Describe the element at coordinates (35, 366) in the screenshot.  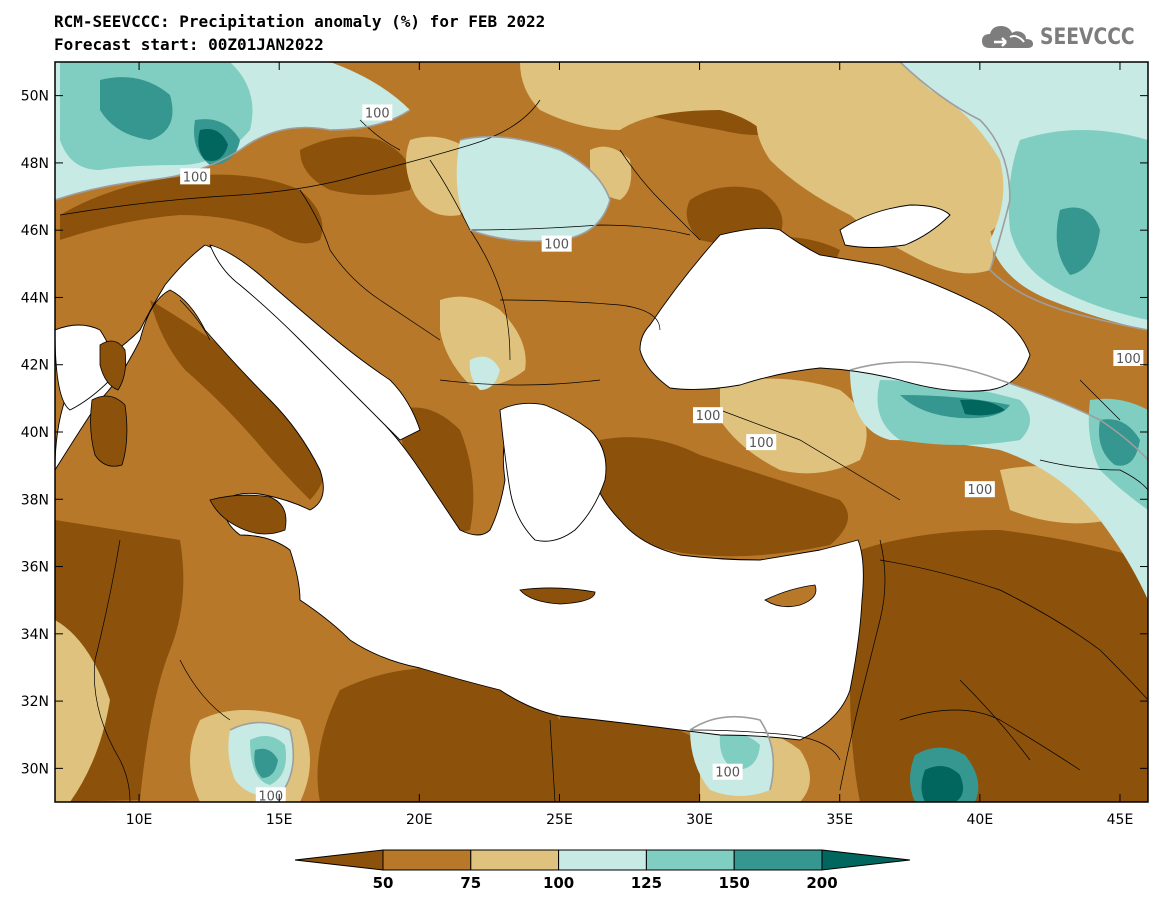
I see `lat-tick-label: 42N` at that location.